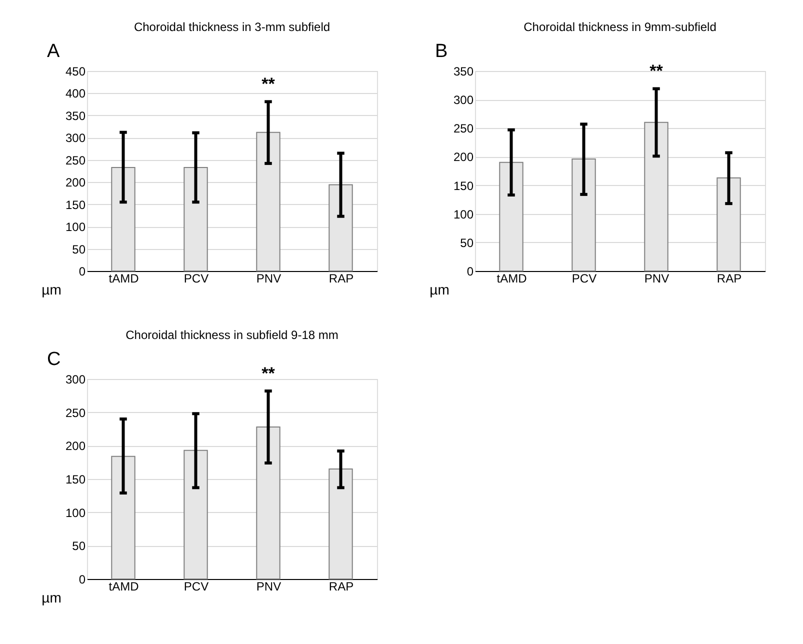 This screenshot has width=803, height=644. I want to click on chart-title: Choroidal thickness in 9mm-subfield, so click(620, 27).